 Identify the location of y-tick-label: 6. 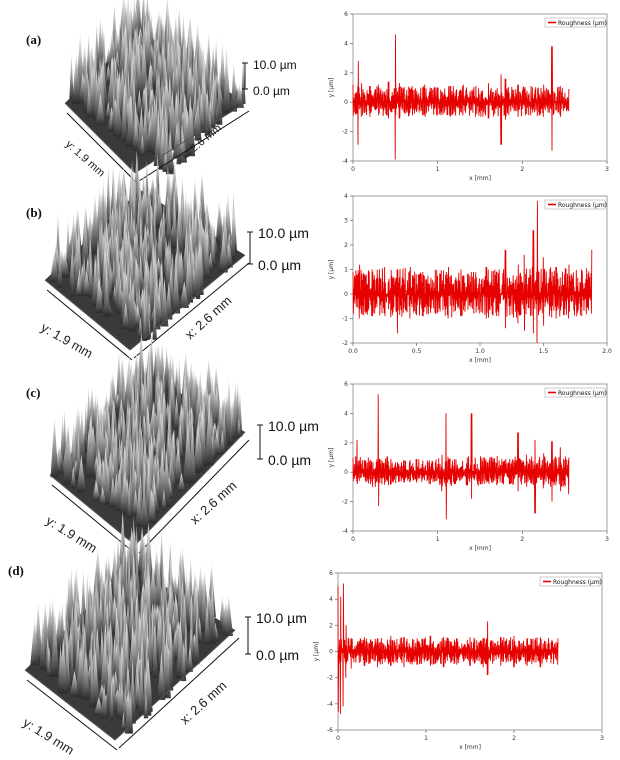
(346, 14).